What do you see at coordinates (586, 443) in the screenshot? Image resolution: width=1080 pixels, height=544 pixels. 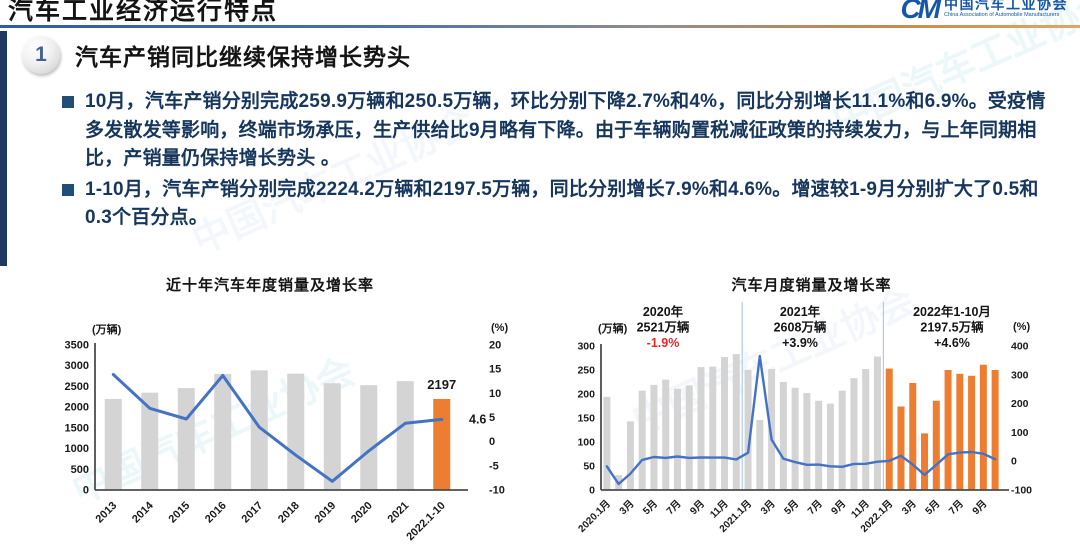 I see `left-axis-tick-label: 100` at bounding box center [586, 443].